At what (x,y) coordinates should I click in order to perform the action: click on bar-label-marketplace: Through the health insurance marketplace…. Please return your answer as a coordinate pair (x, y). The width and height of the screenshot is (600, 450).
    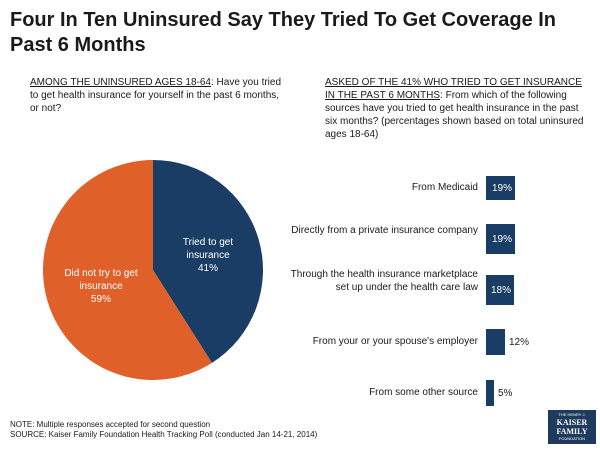
    Looking at the image, I should click on (384, 281).